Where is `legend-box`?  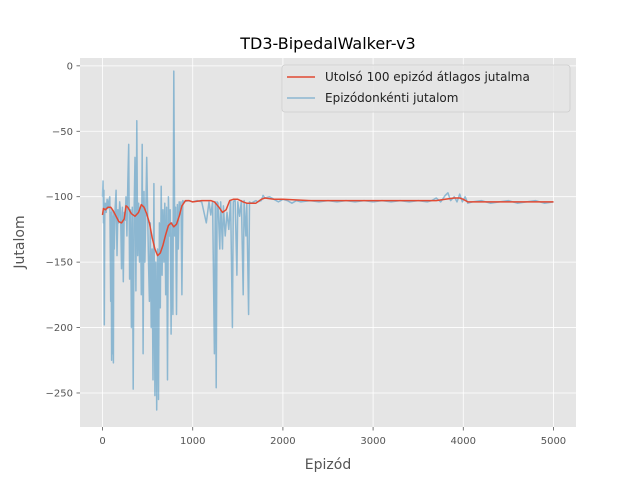 legend-box is located at coordinates (426, 88).